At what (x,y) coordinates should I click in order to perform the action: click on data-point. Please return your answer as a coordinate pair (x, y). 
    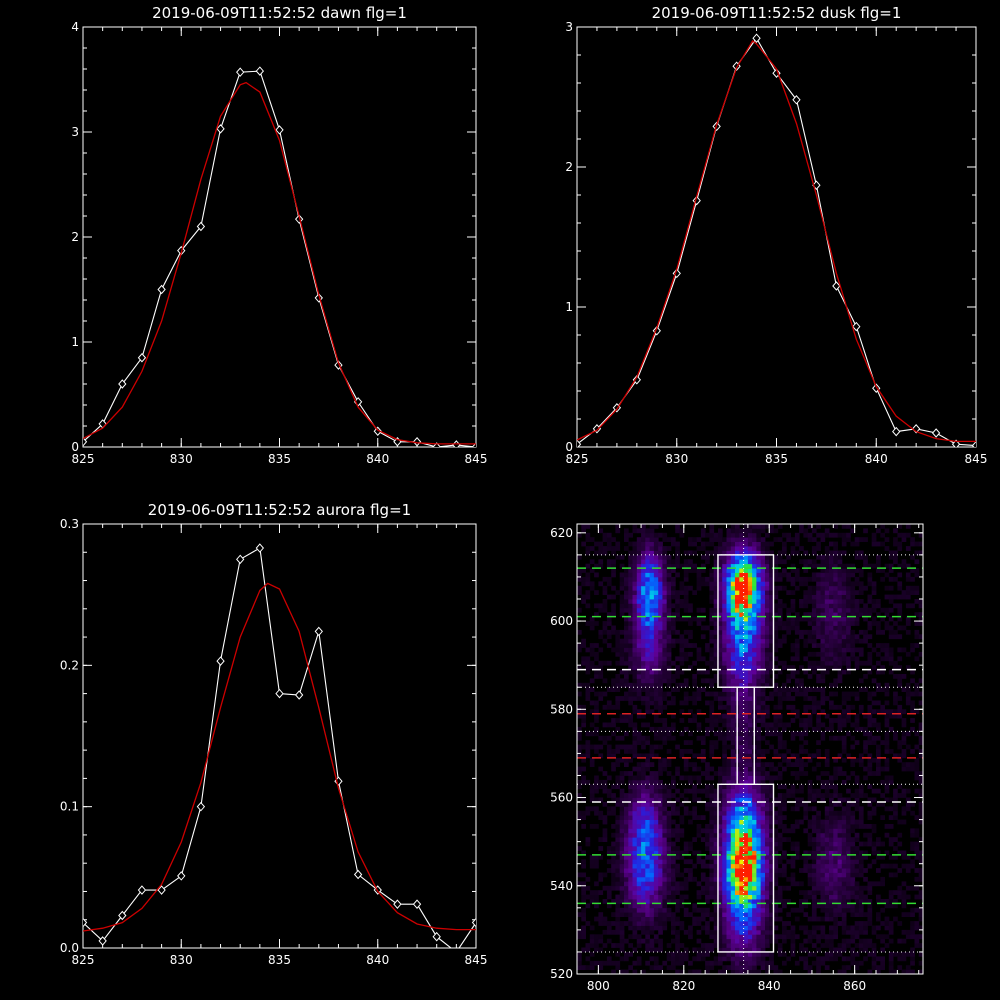
    Looking at the image, I should click on (279, 693).